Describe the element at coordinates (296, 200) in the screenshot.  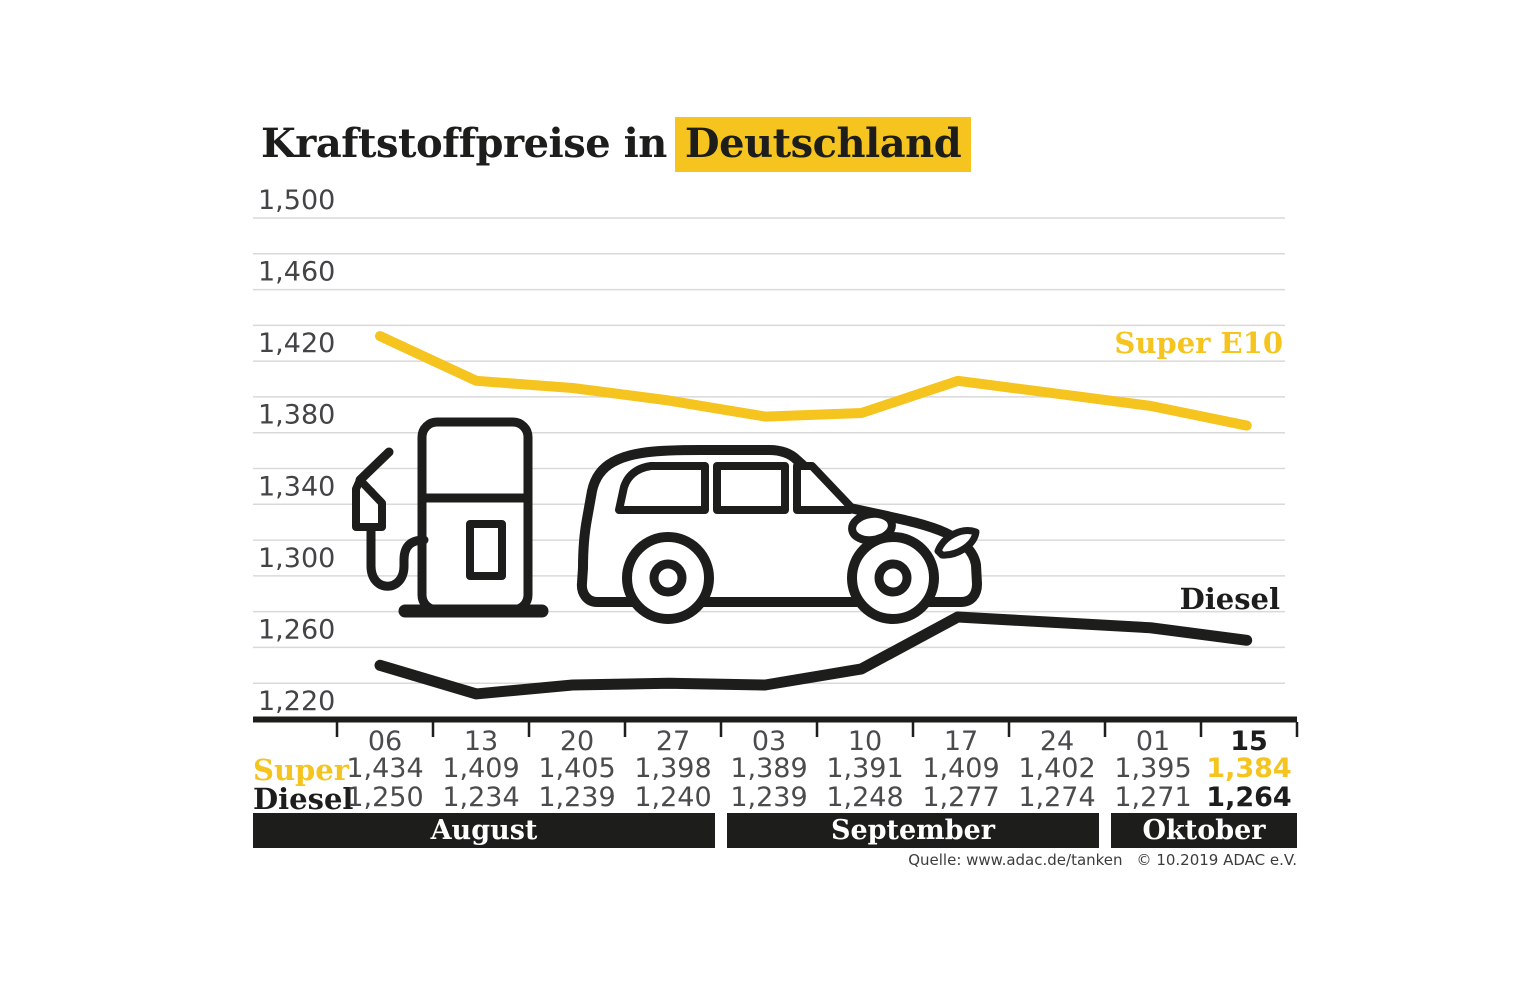
I see `y-axis-label: 1,500` at that location.